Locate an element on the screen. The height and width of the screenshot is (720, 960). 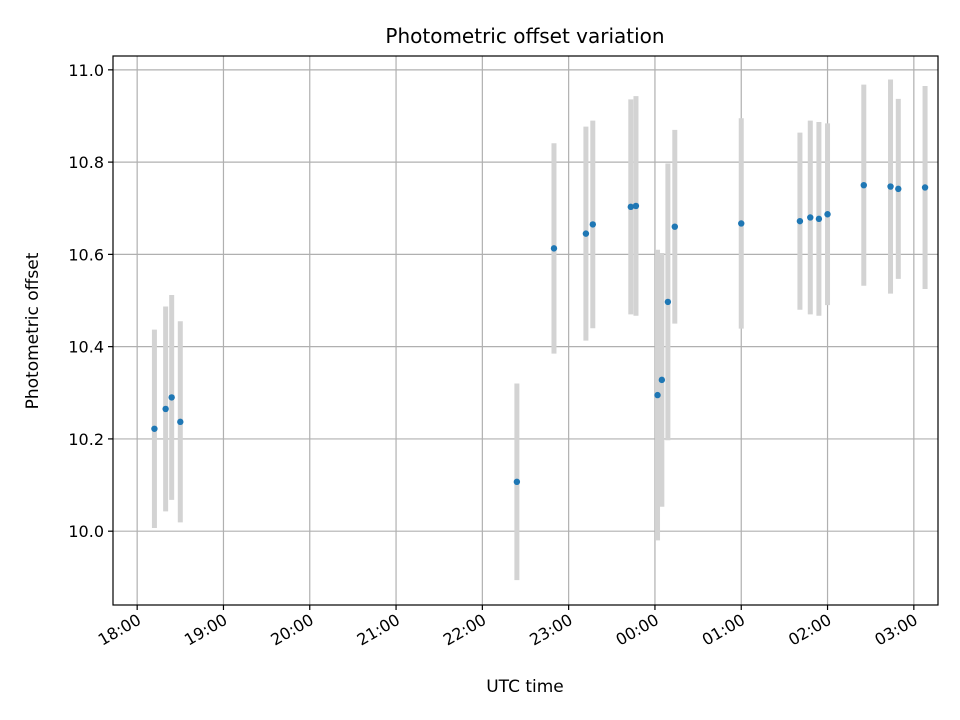
y-axis-title: Photometric offset is located at coordinates (33, 330).